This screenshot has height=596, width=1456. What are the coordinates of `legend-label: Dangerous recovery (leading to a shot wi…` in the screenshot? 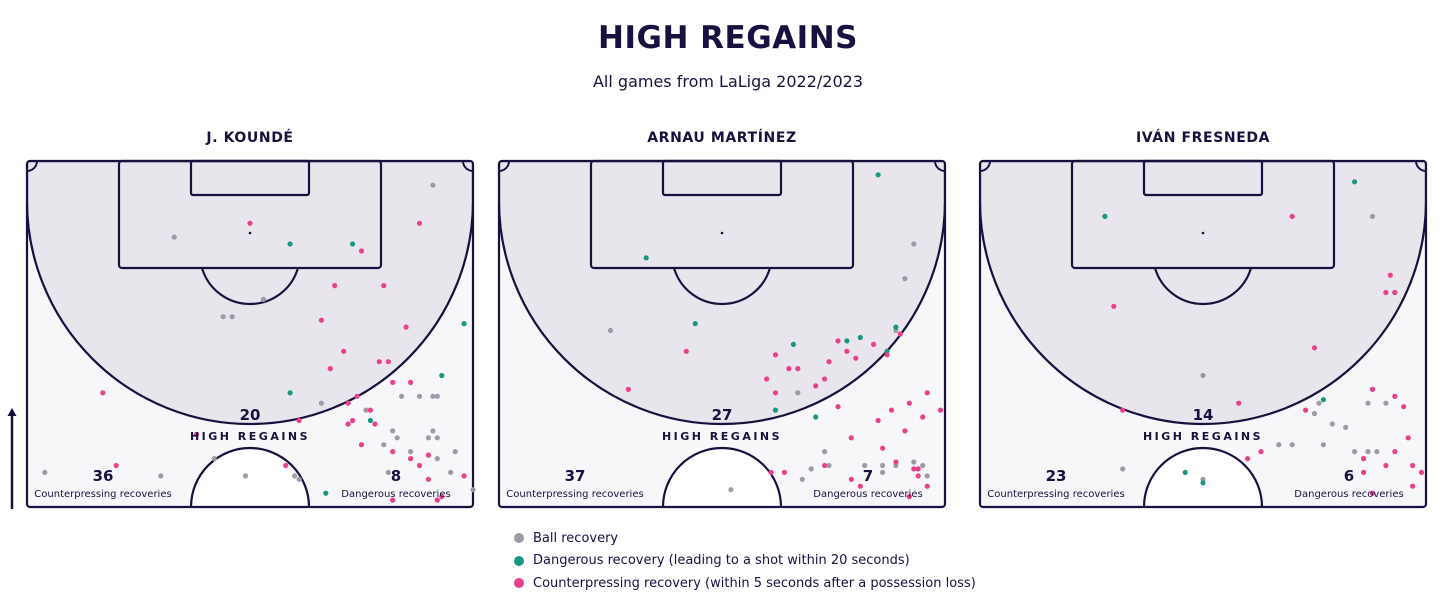 It's located at (721, 561).